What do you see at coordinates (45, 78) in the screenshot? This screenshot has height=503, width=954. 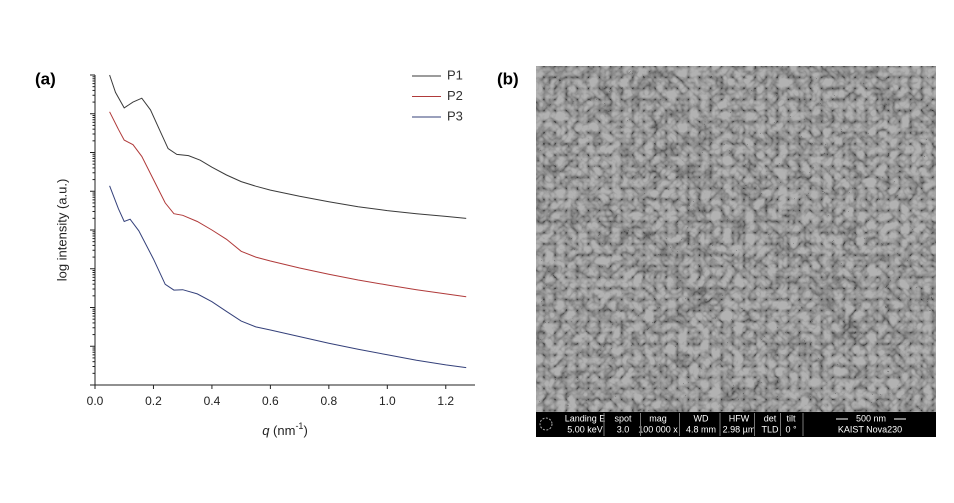 I see `panel-label: (a)` at bounding box center [45, 78].